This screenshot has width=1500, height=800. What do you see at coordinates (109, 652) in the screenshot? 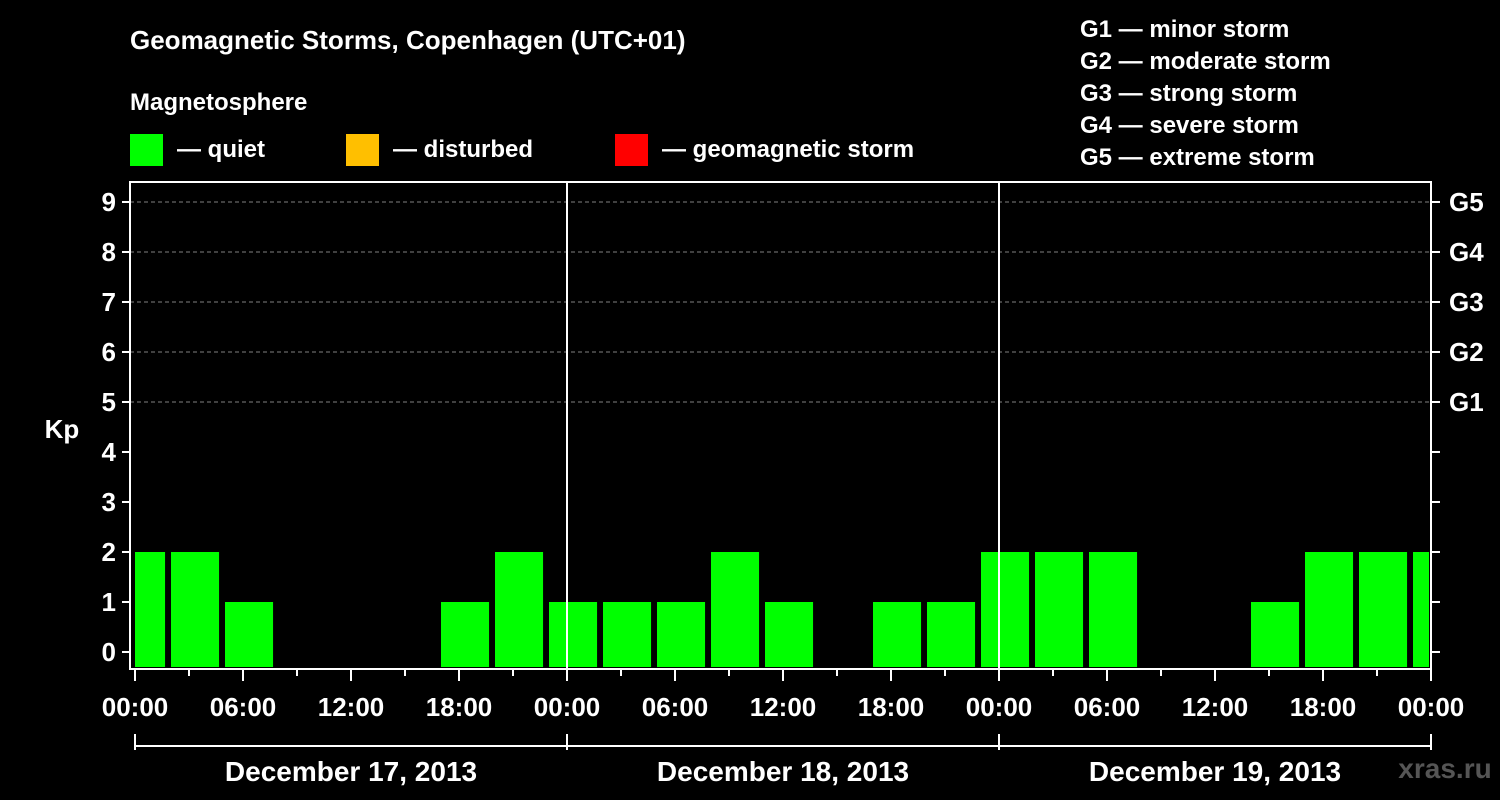
I see `y-tick-label: 0` at bounding box center [109, 652].